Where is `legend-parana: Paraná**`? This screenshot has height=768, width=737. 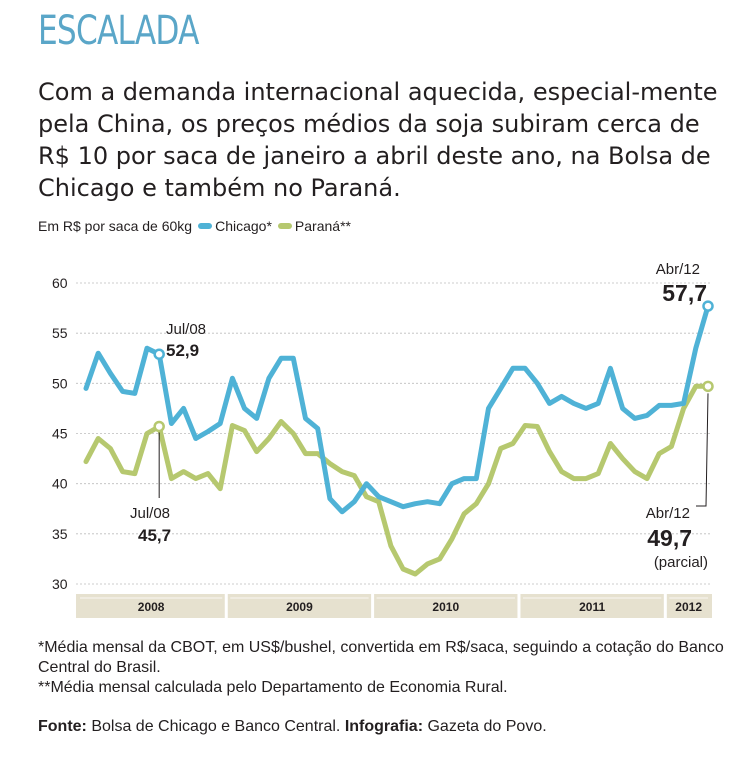
legend-parana: Paraná** is located at coordinates (322, 226).